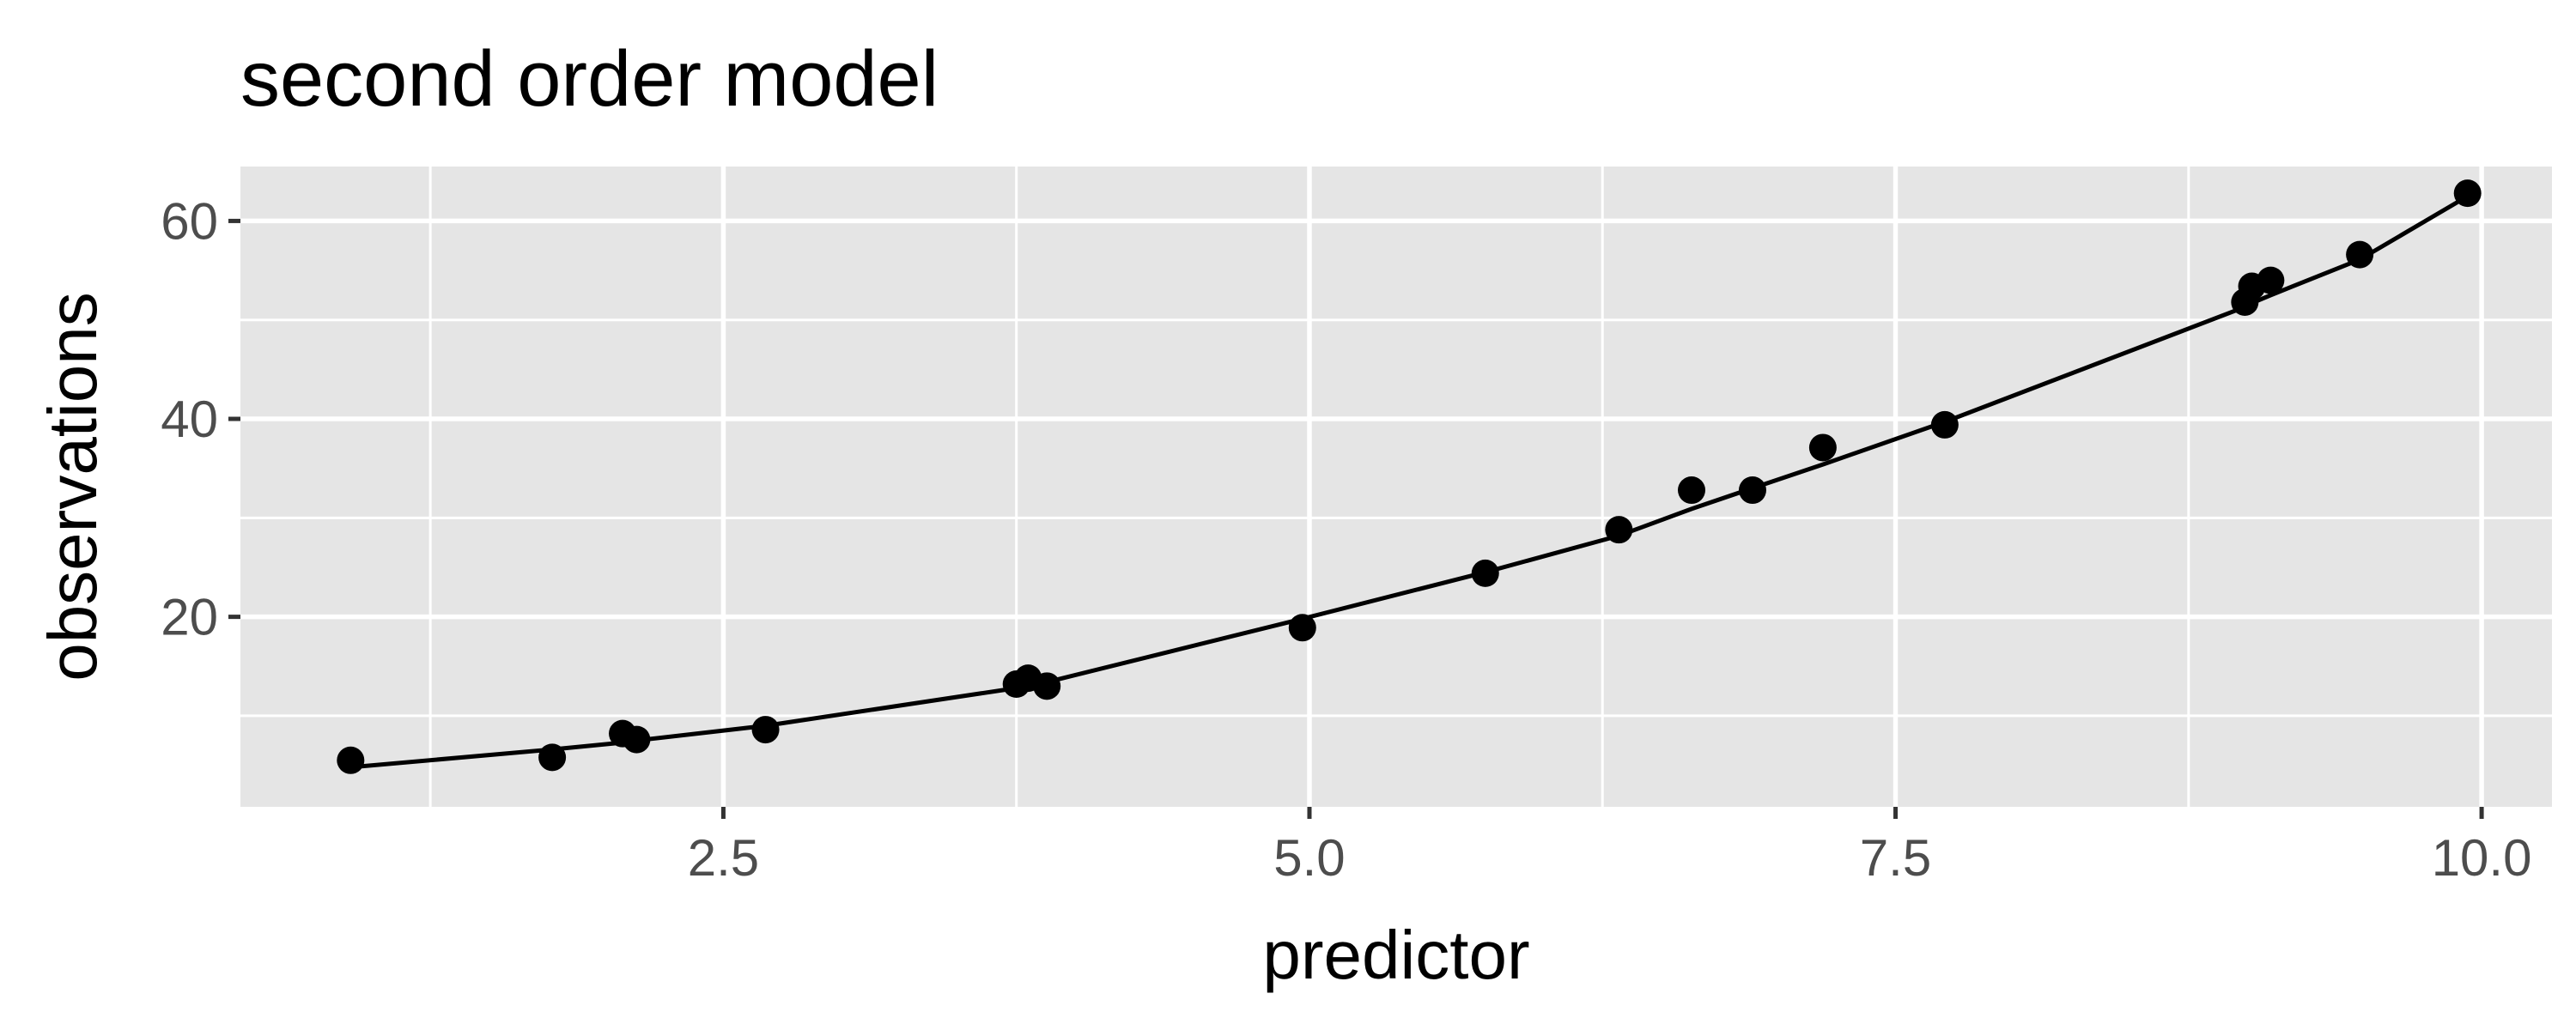  I want to click on y-tick-label-1: 40, so click(190, 419).